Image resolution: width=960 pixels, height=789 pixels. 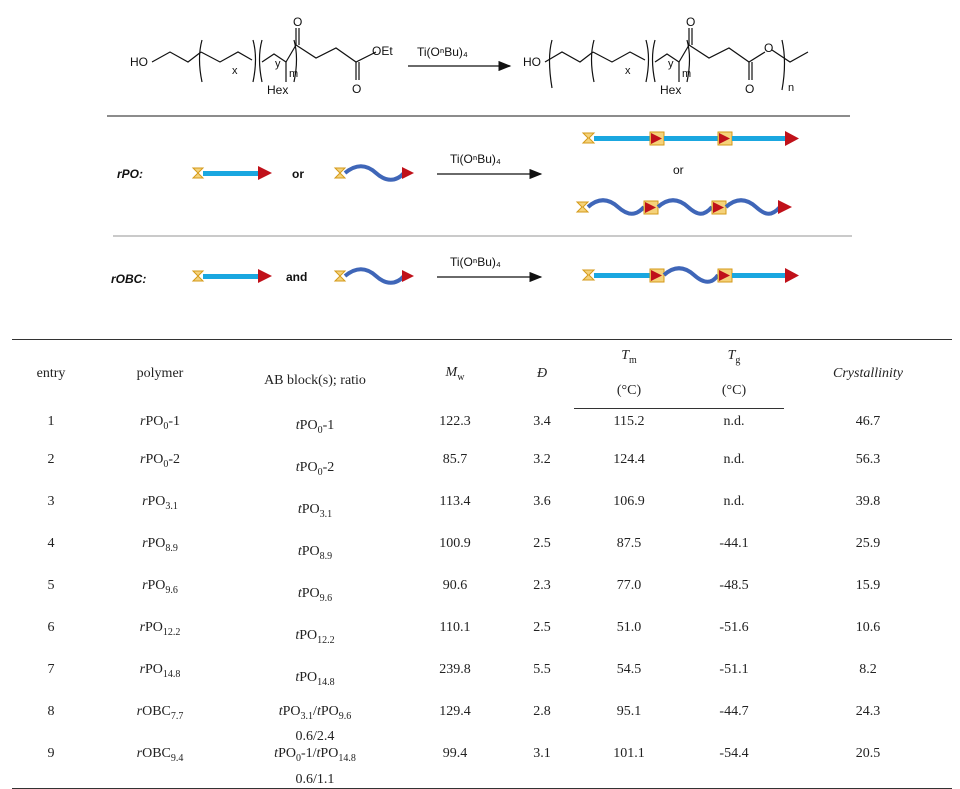 I want to click on cell-tm: 95.1, so click(x=629, y=711).